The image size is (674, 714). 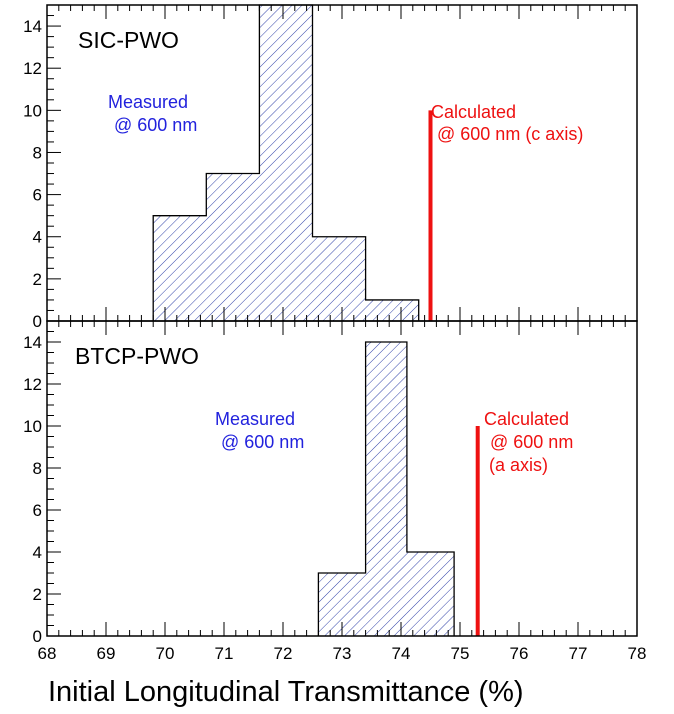 I want to click on xtick-label-73: 73, so click(x=342, y=653).